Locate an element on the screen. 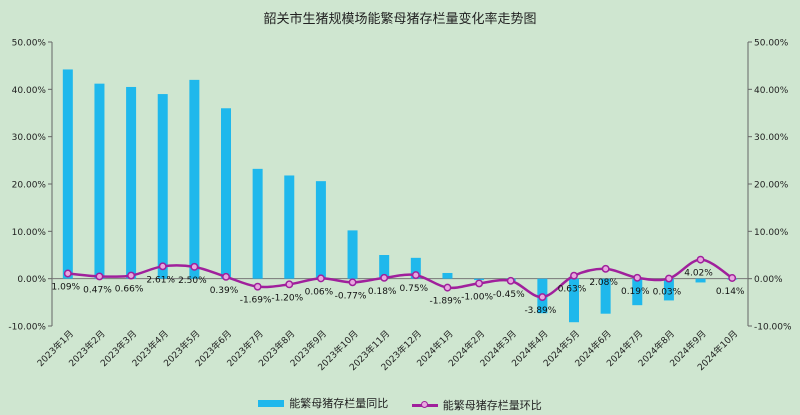 This screenshot has width=800, height=415. data-label: 0.03% is located at coordinates (667, 293).